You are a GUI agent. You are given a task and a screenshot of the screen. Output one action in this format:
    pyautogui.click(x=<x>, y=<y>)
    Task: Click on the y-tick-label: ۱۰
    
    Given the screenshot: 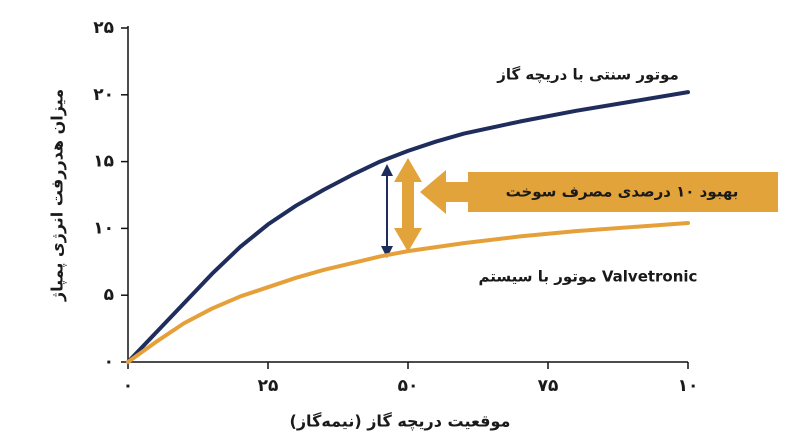 What is the action you would take?
    pyautogui.click(x=103, y=228)
    